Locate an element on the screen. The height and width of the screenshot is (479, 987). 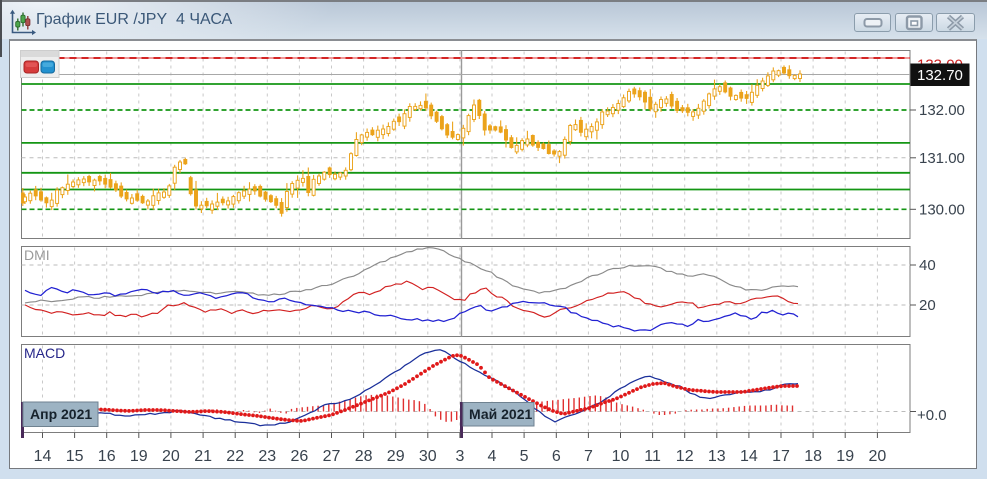
svg-text: 132.00 is located at coordinates (942, 110).